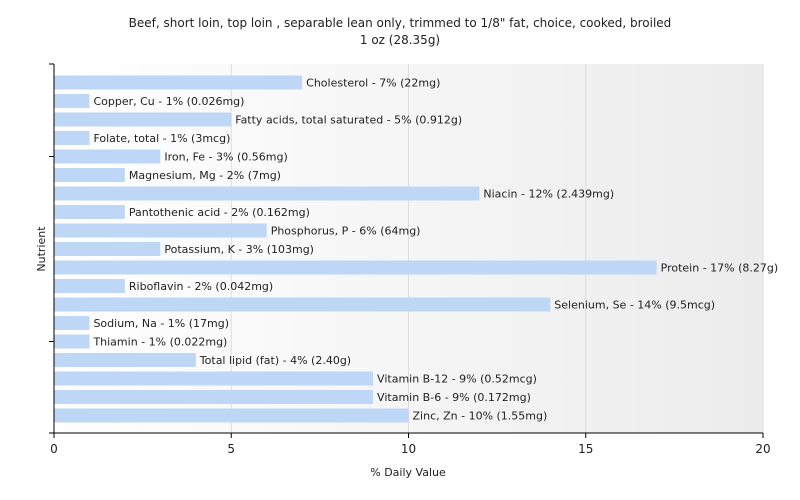  Describe the element at coordinates (400, 40) in the screenshot. I see `chart-subtitle: 1 oz (28.35g)` at that location.